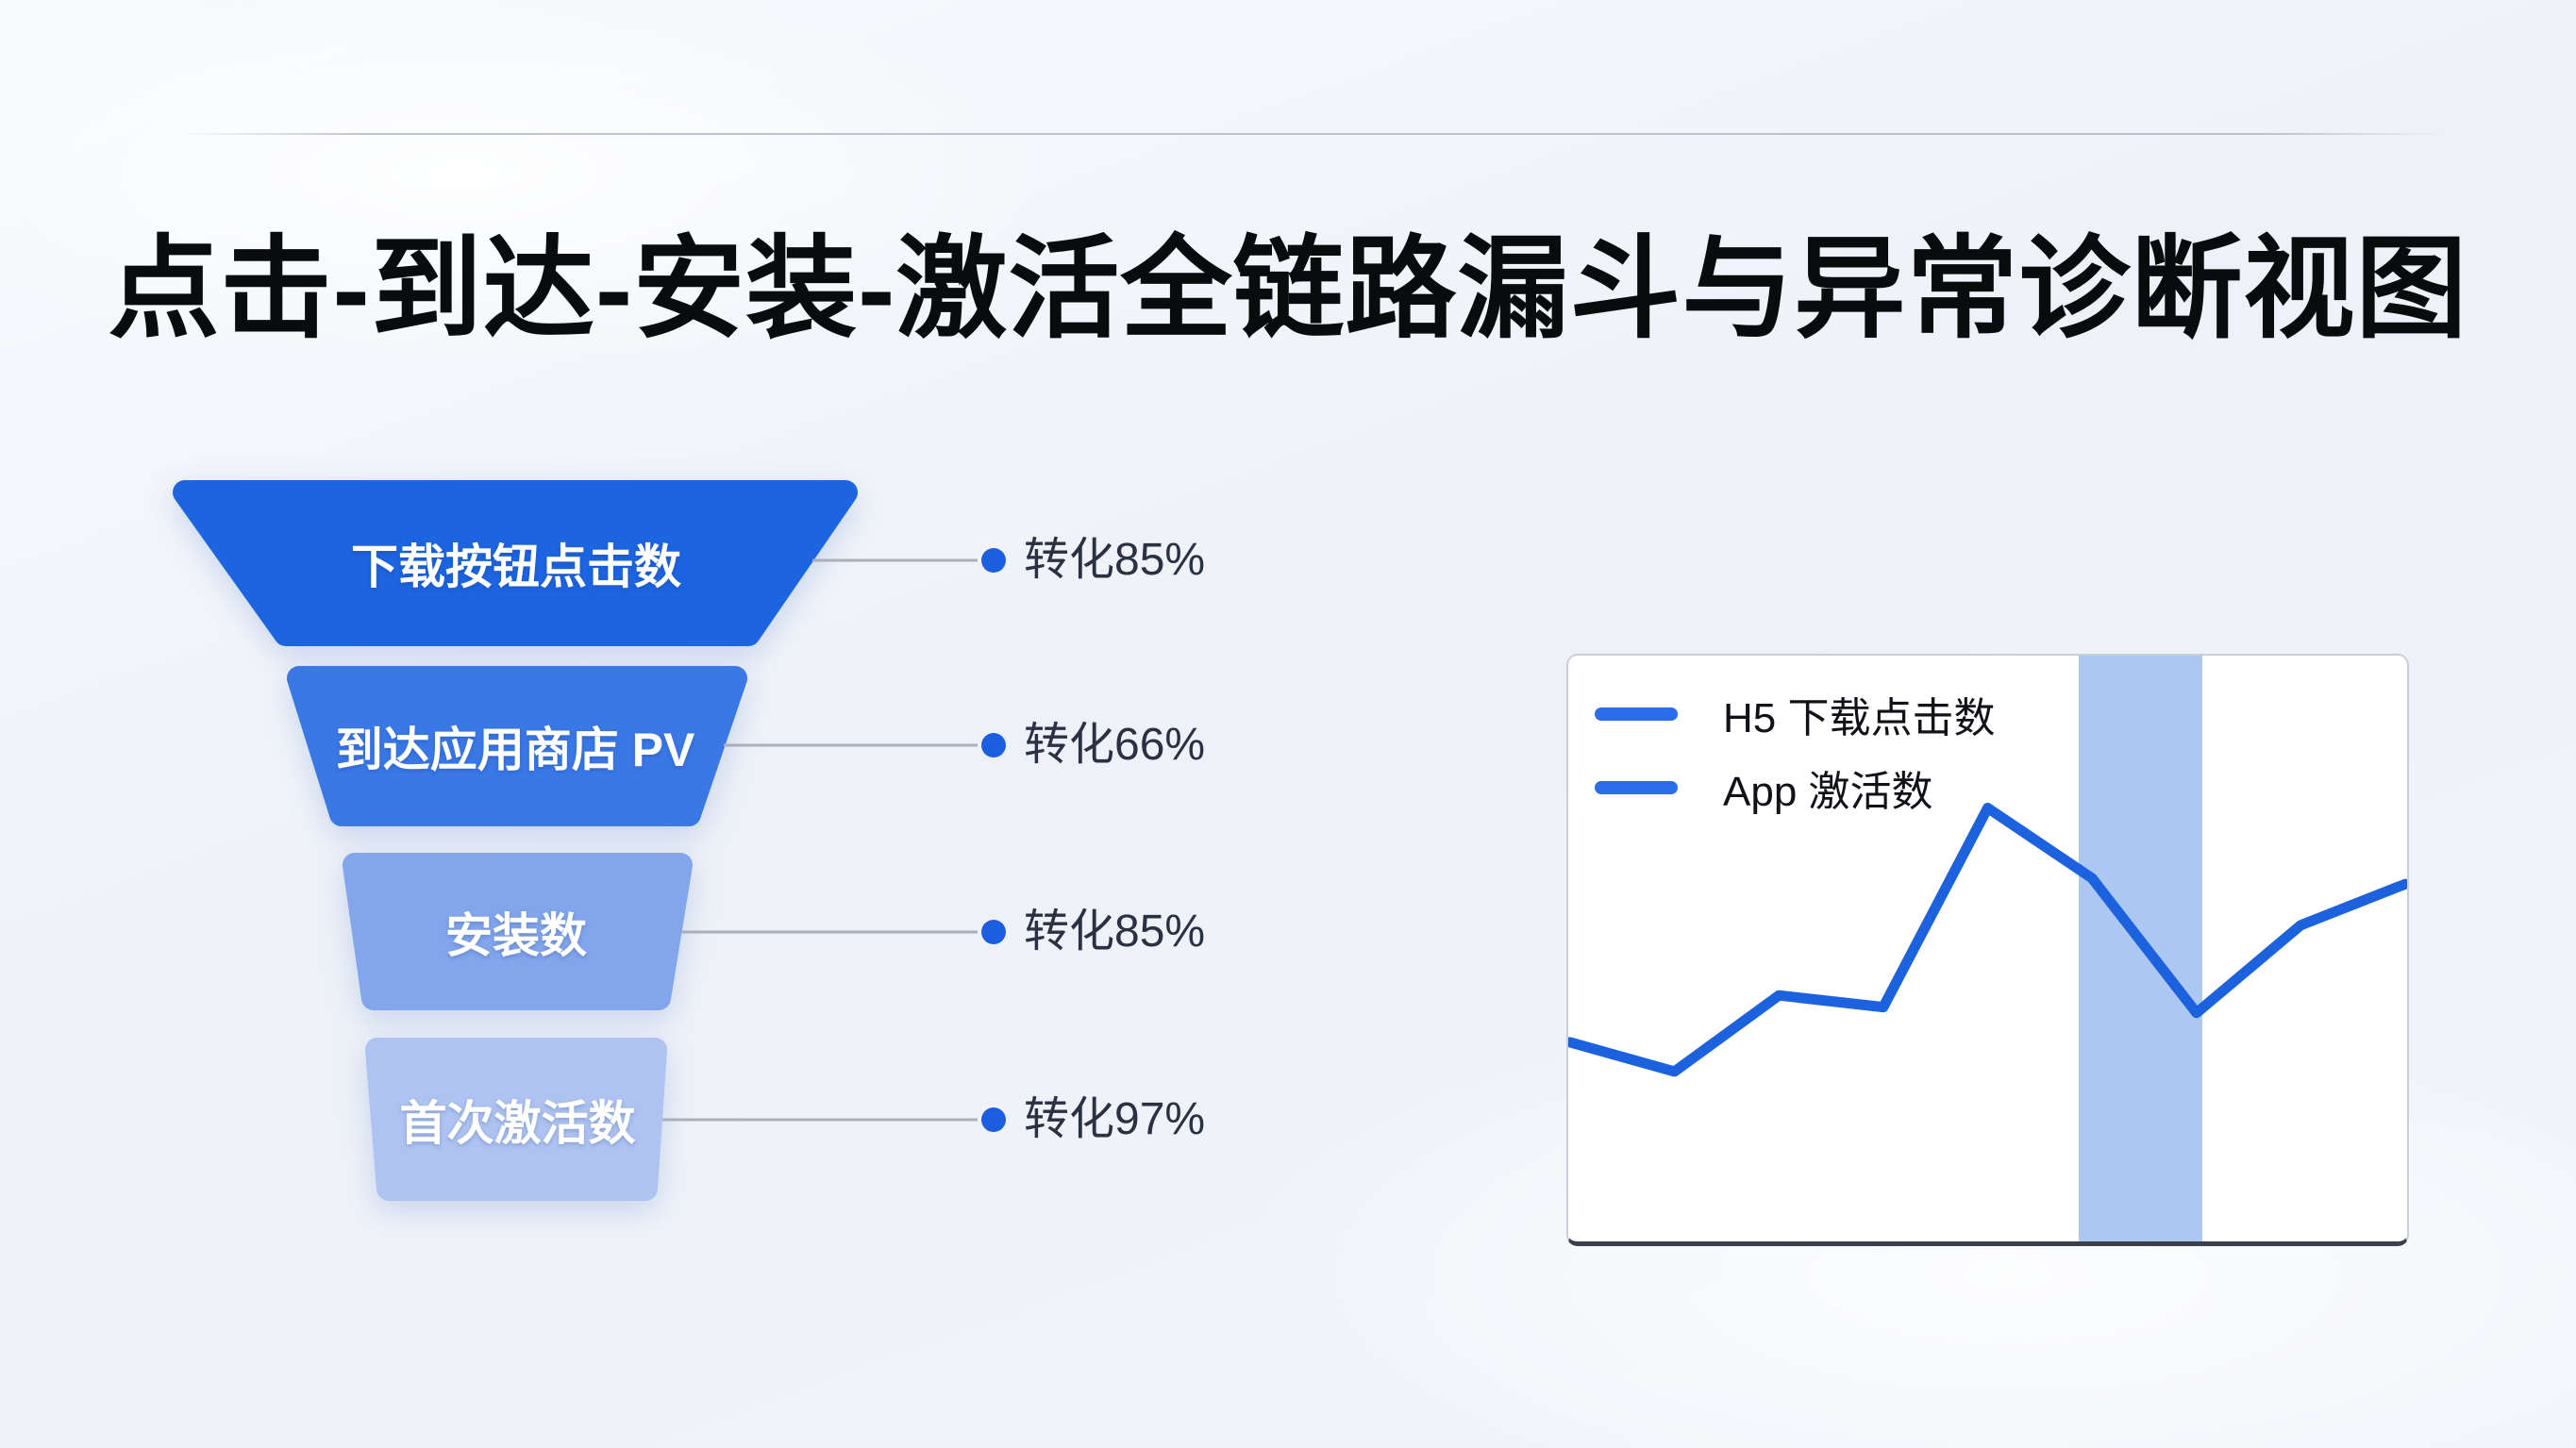  What do you see at coordinates (1859, 718) in the screenshot?
I see `legend-label: H5 下载点击数` at bounding box center [1859, 718].